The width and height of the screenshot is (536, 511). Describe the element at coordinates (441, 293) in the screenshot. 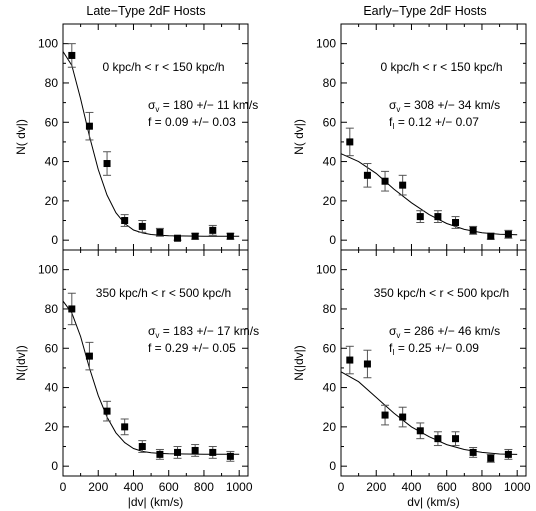

I see `annotation-range: 350 kpc/h < r < 500 kpc/h` at that location.